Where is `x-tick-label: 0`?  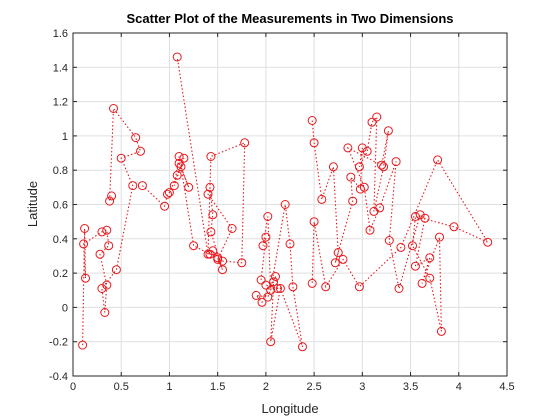 x-tick-label: 0 is located at coordinates (73, 387).